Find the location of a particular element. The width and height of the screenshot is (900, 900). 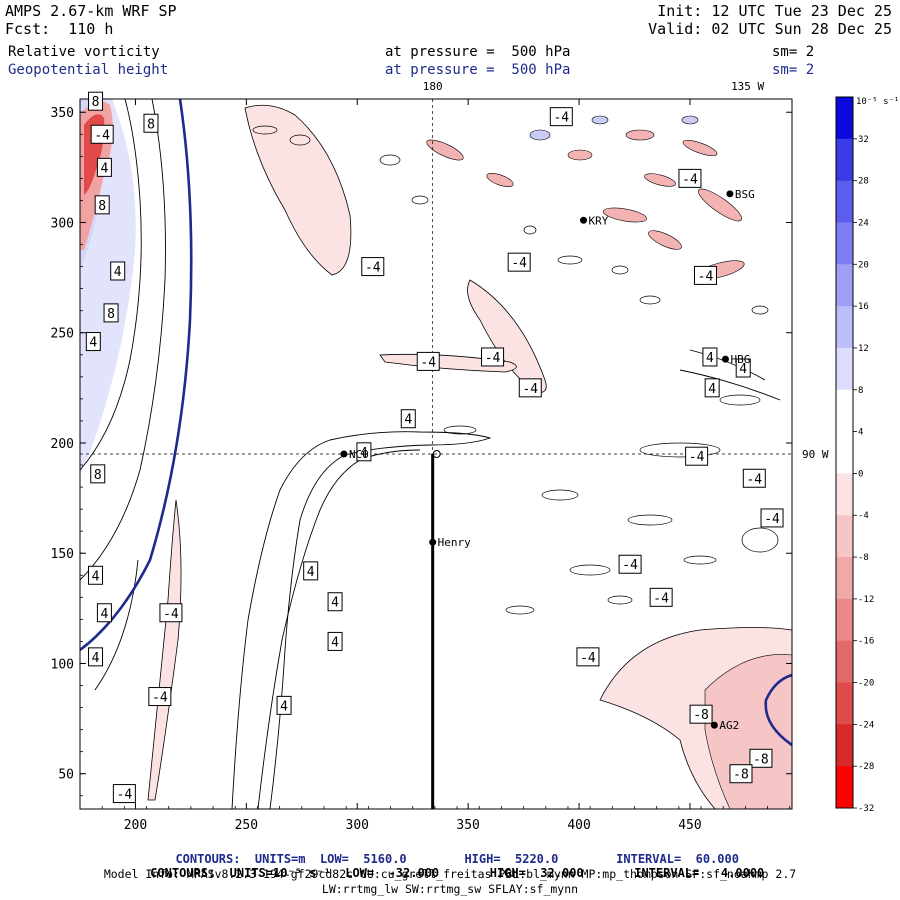

colorbar-frame is located at coordinates (844, 452).